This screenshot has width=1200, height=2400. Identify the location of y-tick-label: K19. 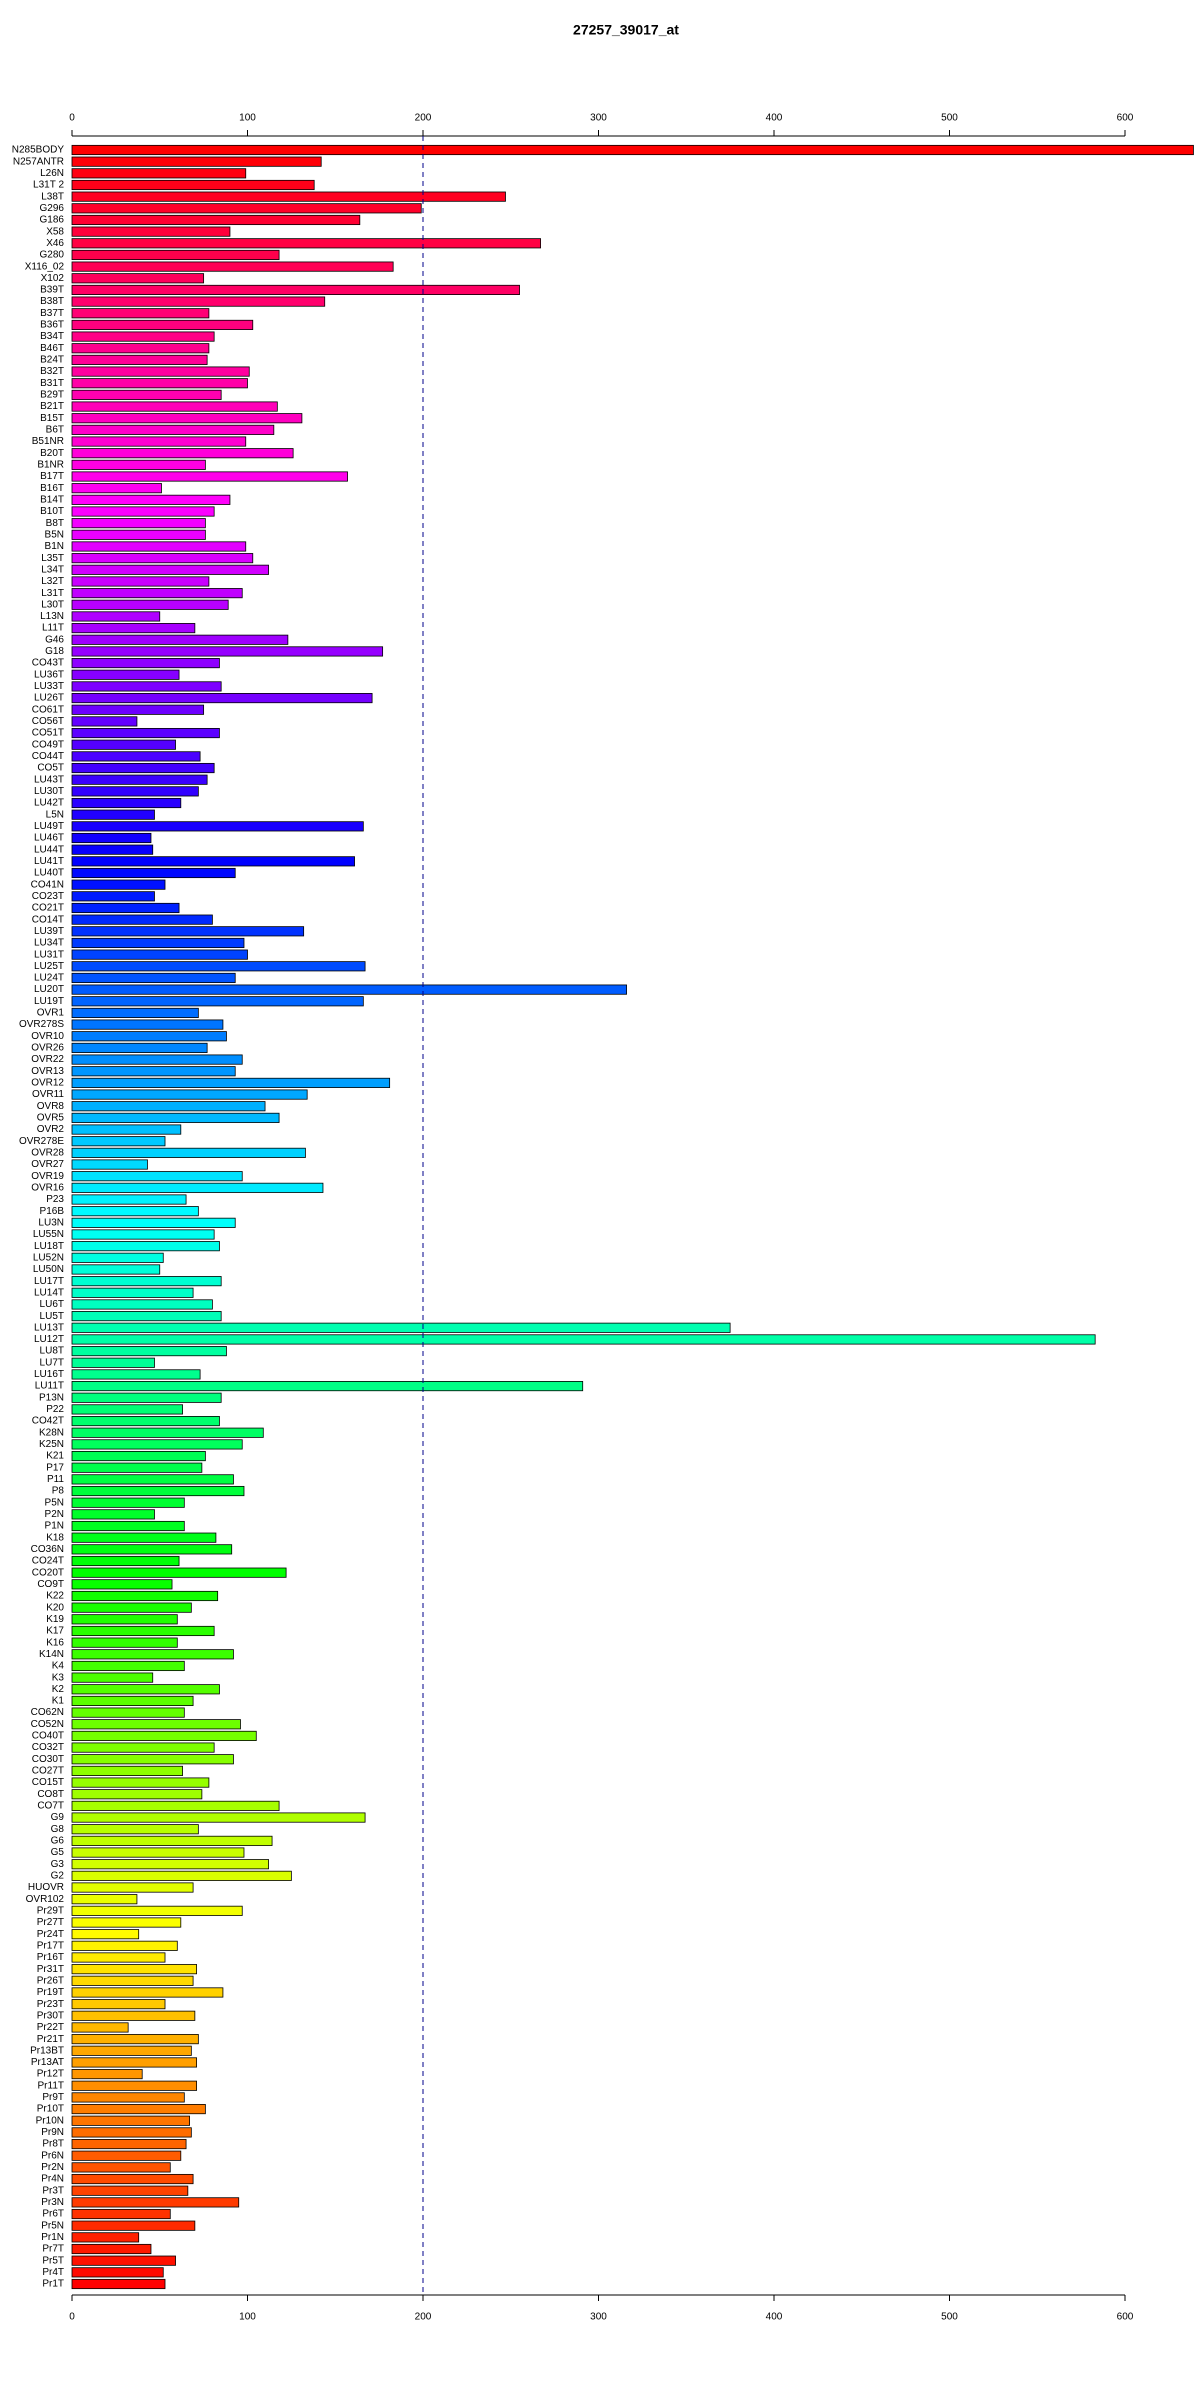
(55, 1619).